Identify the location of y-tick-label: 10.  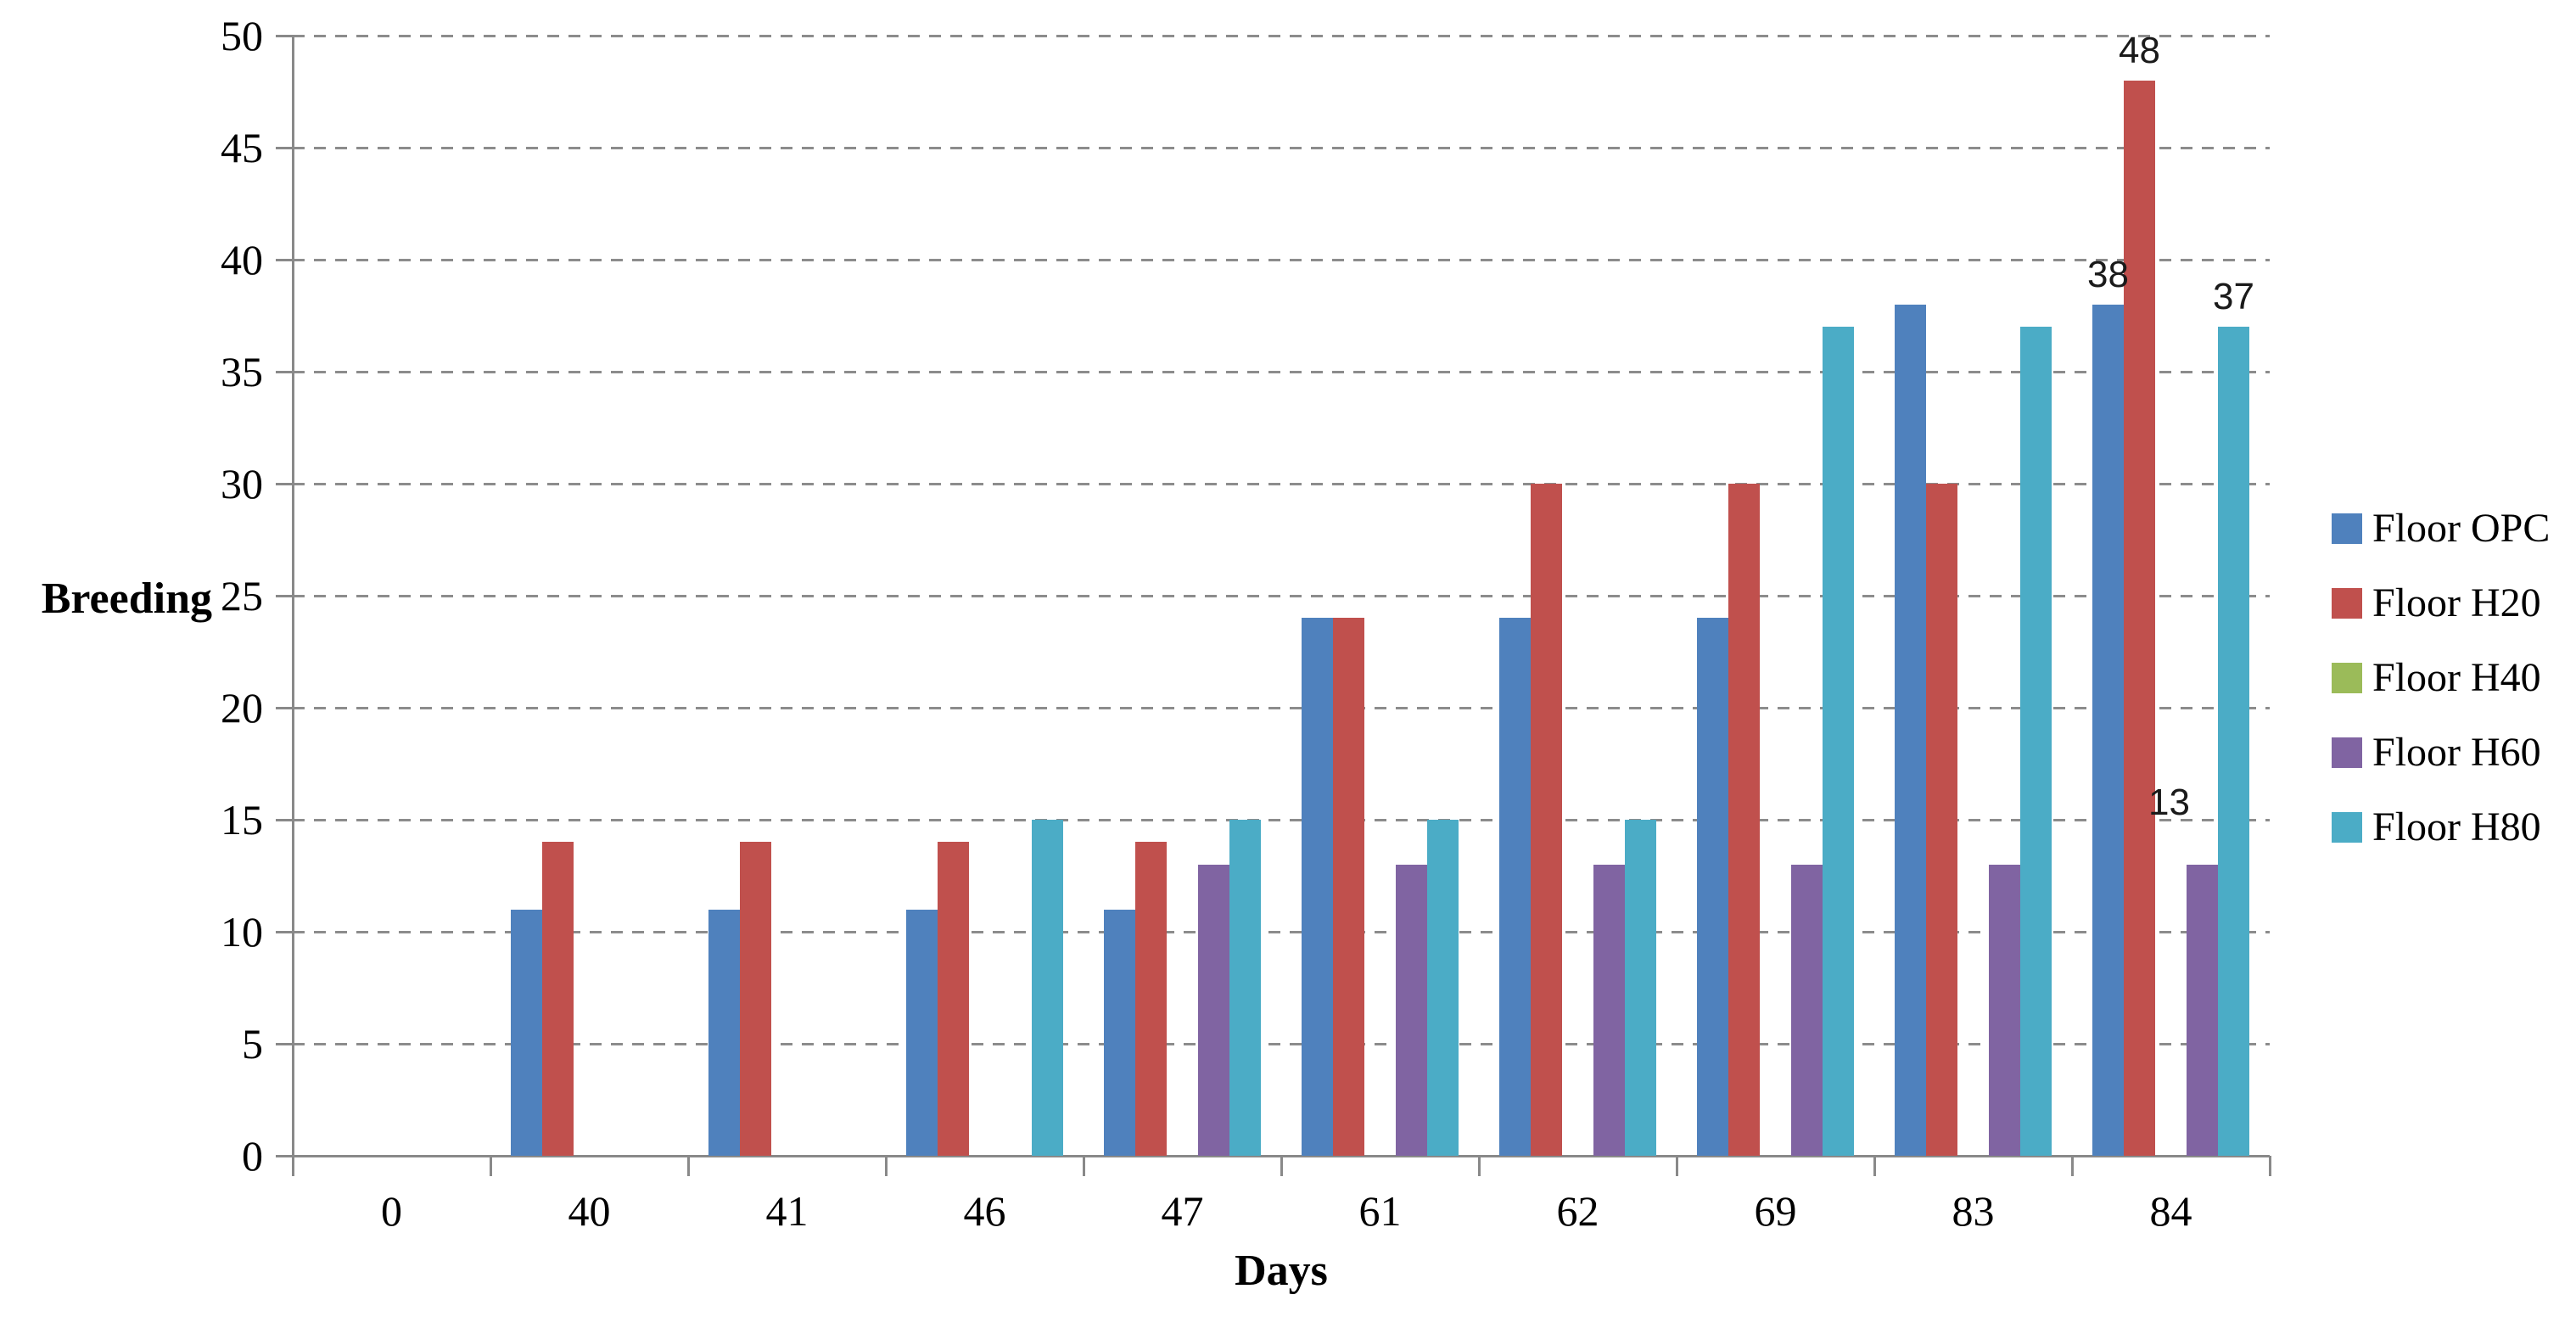
(242, 932).